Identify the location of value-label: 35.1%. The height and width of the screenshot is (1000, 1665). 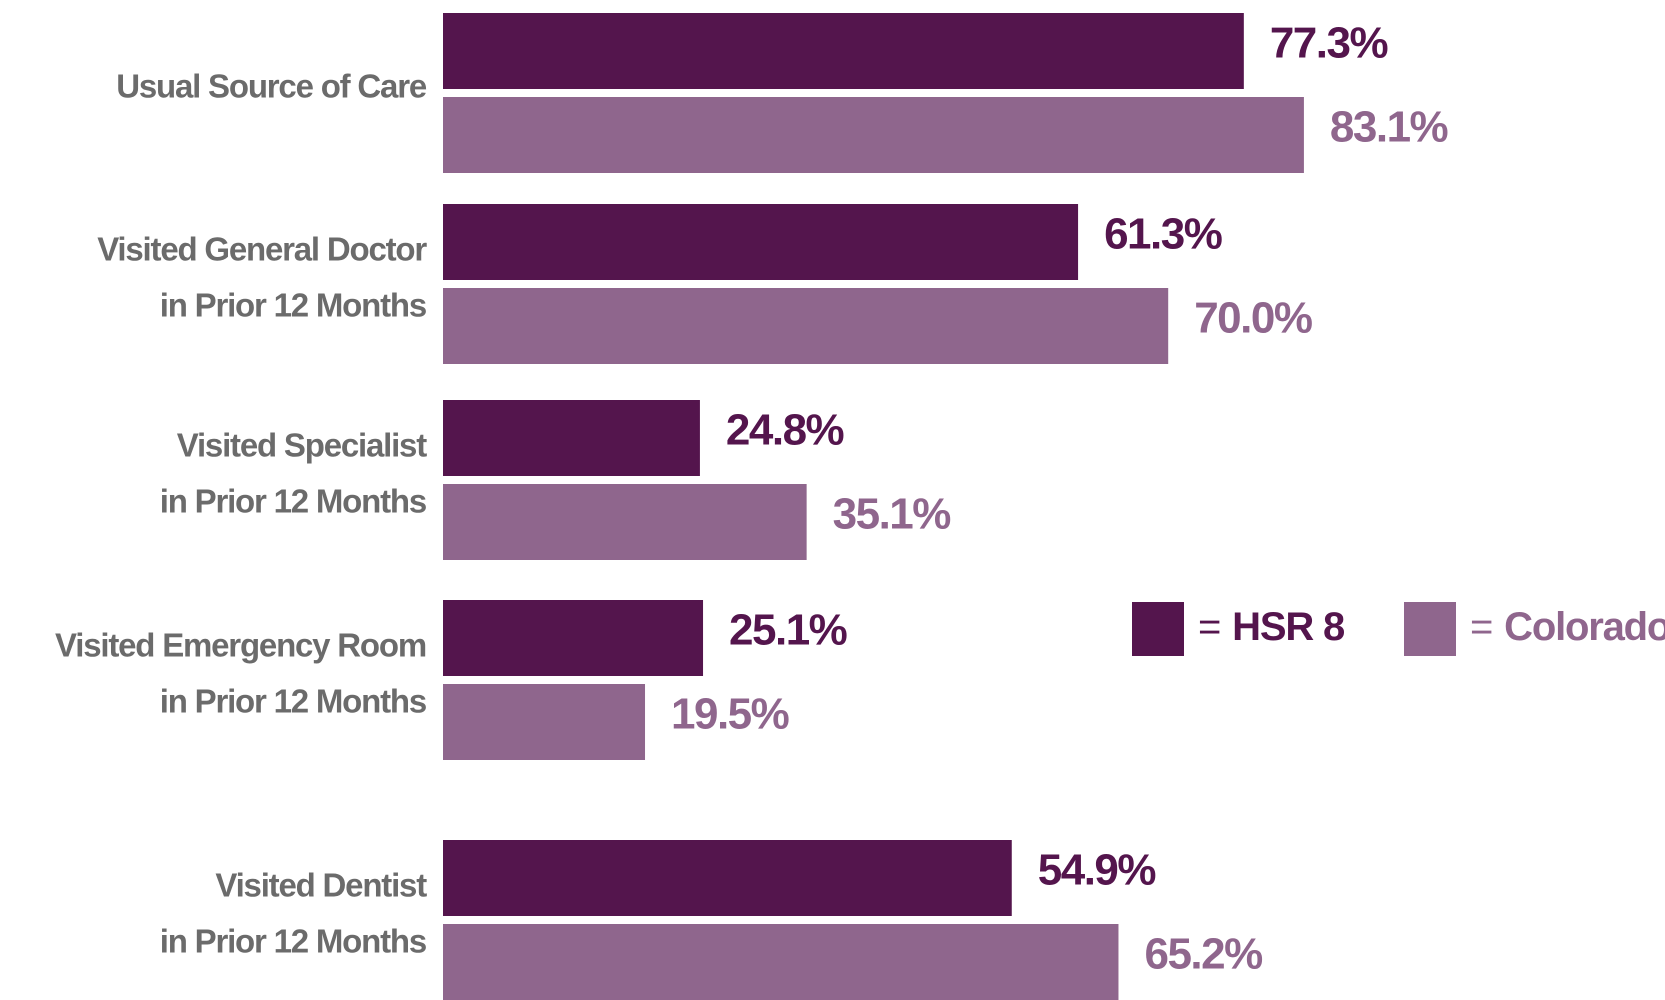
(892, 514).